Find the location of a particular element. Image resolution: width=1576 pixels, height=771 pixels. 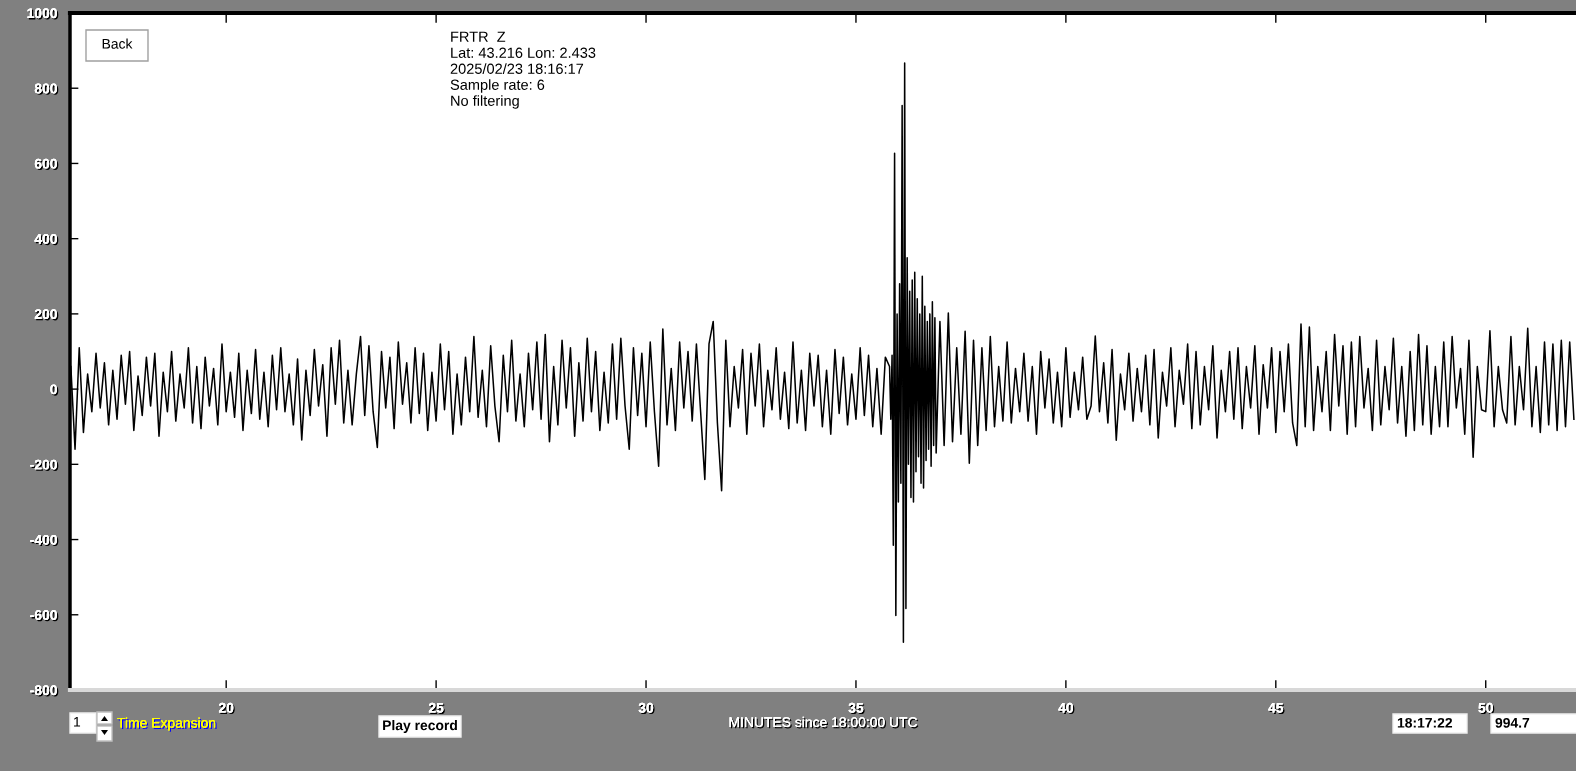

text: 18:17:22 is located at coordinates (1425, 722).